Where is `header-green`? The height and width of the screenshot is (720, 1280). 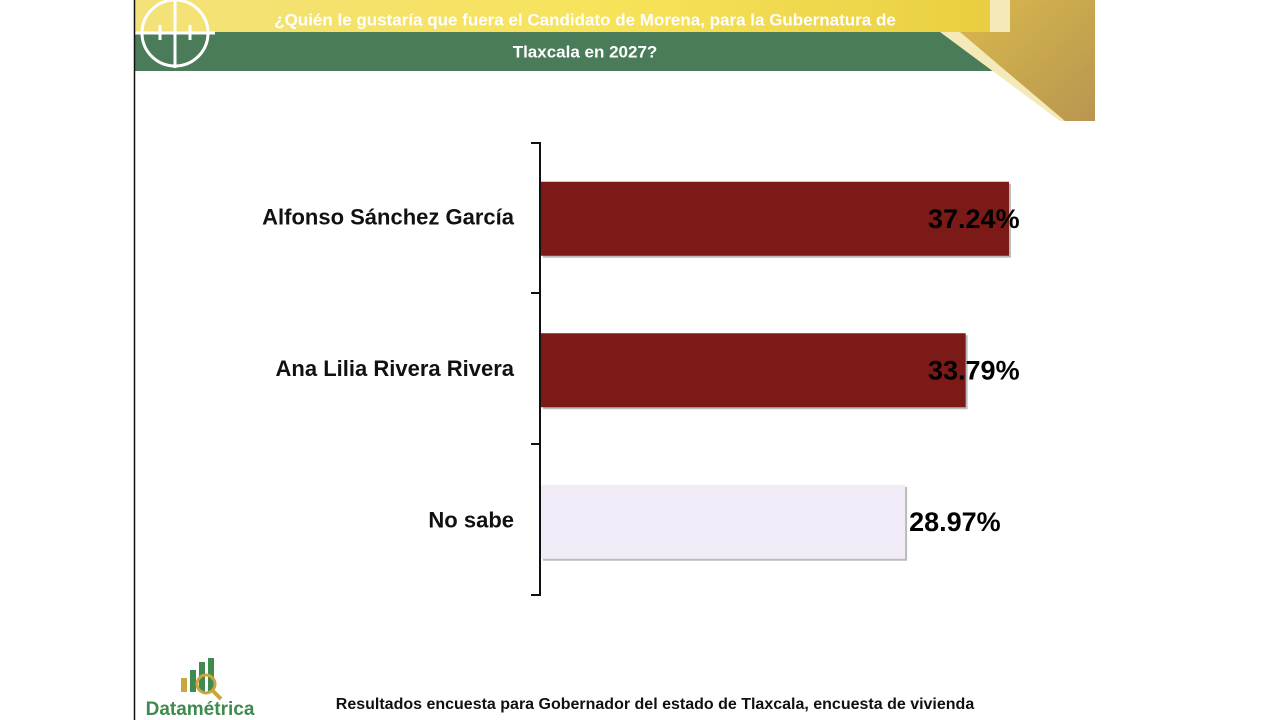 header-green is located at coordinates (615, 51).